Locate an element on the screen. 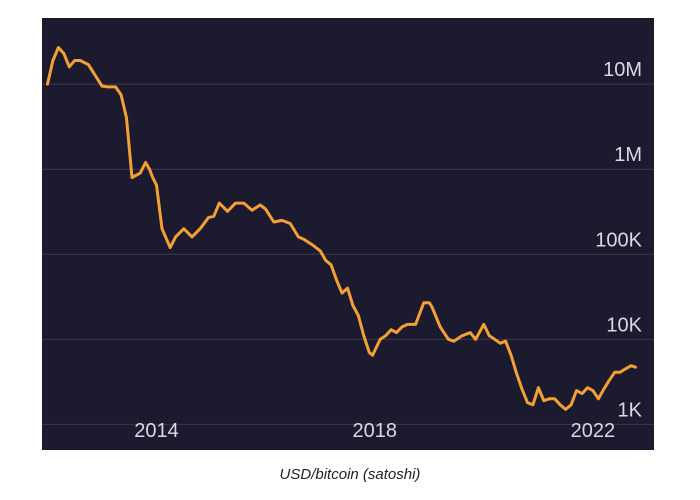 This screenshot has height=500, width=700. x-tick-labels: 2014 2018 2022 is located at coordinates (374, 431).